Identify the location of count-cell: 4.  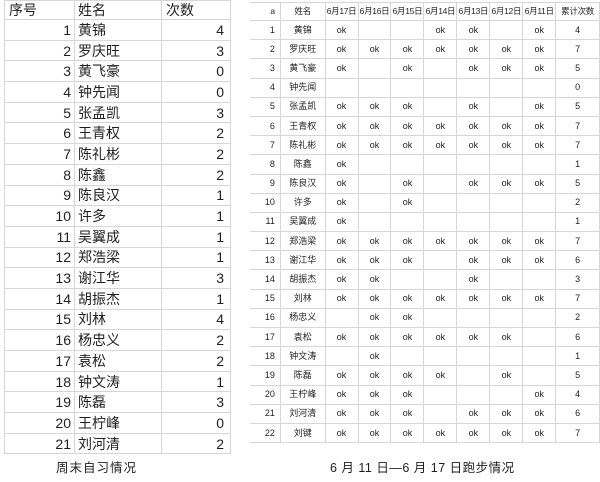
(196, 30).